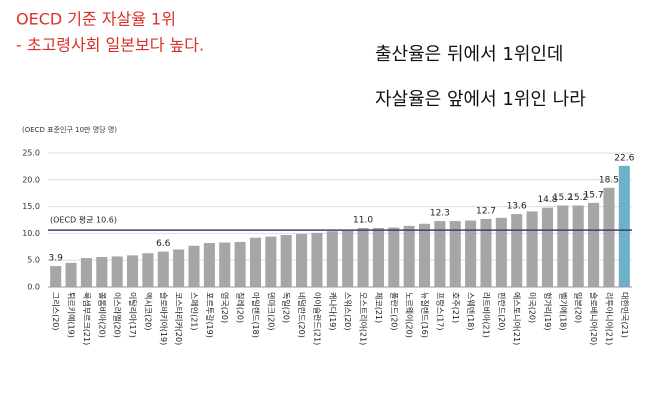 Image resolution: width=671 pixels, height=419 pixels. I want to click on y-tick-label: 25.0, so click(31, 153).